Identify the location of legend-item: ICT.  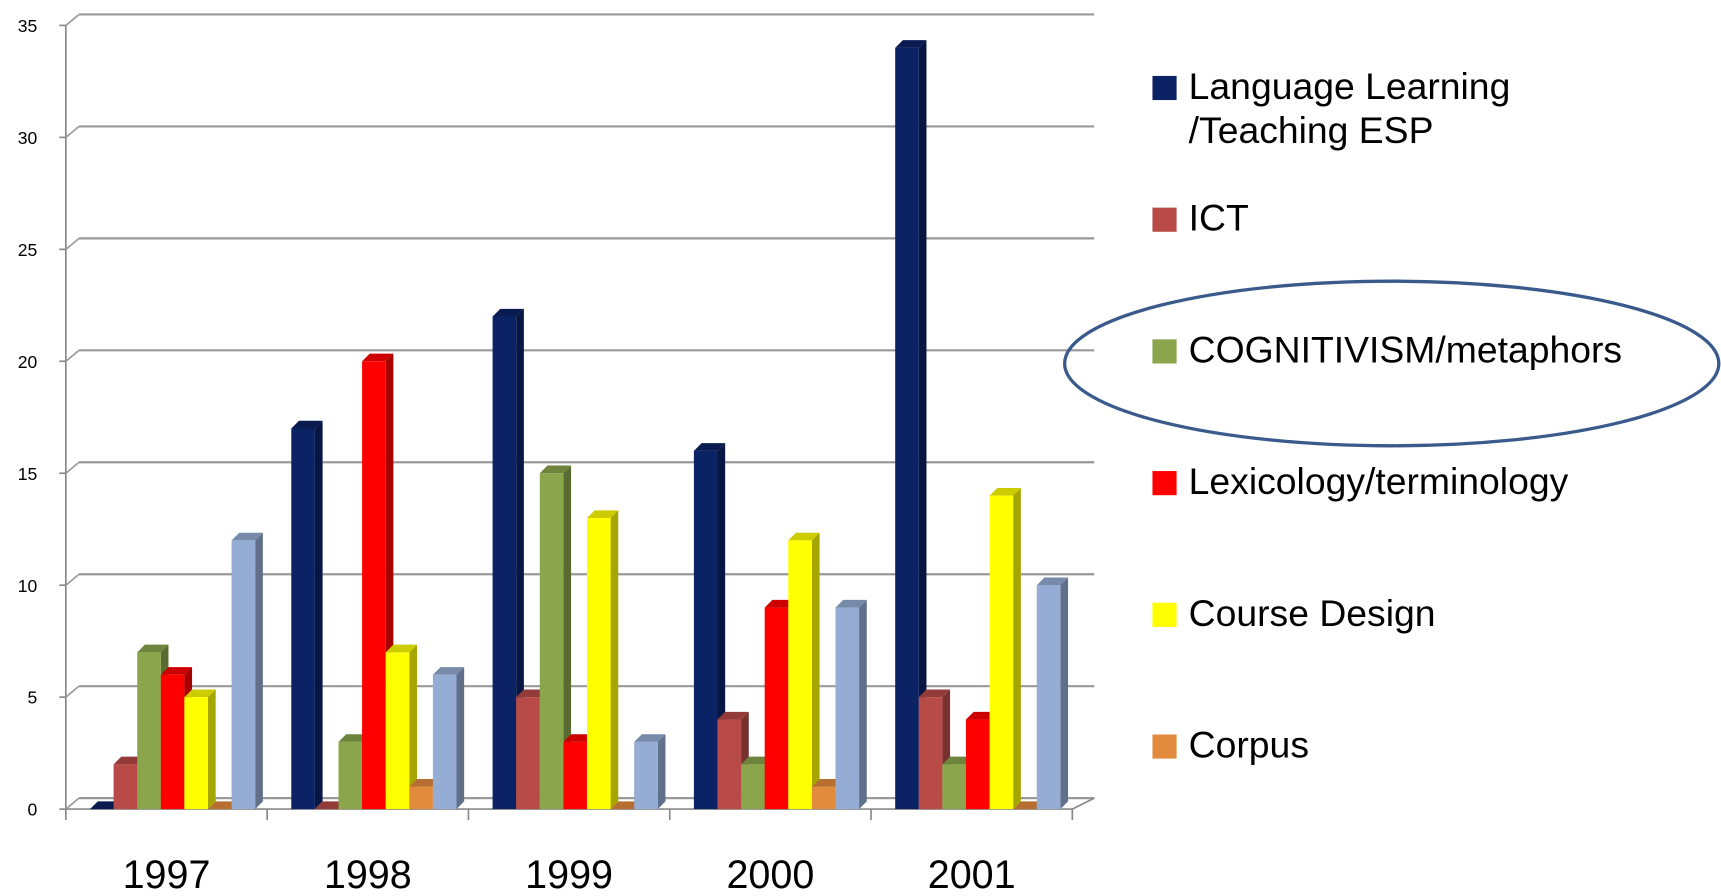
(1218, 218).